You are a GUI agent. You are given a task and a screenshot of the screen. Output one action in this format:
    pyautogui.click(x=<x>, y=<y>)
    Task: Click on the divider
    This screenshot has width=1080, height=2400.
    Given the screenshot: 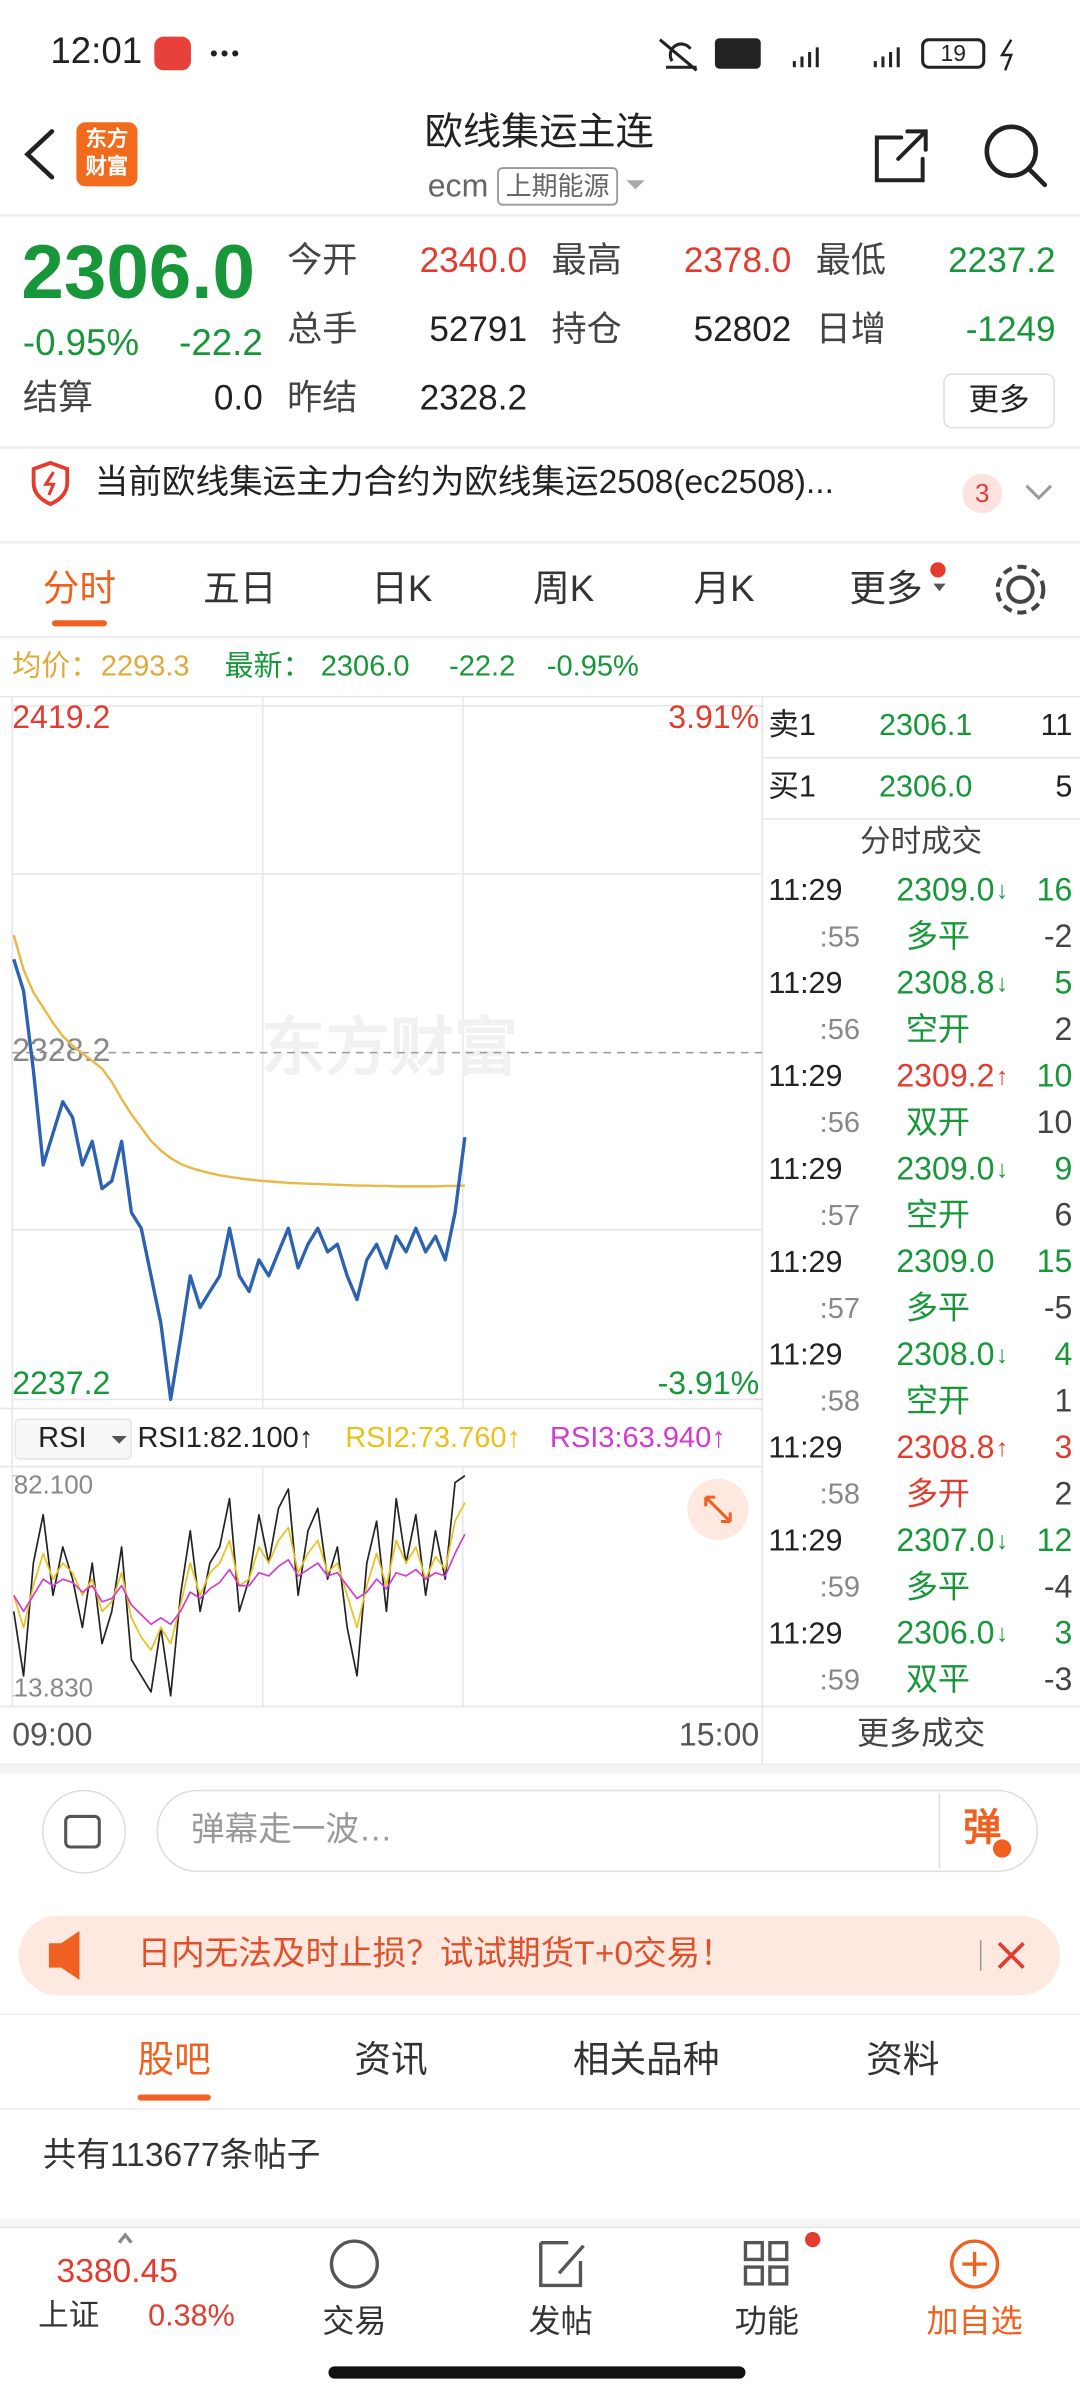 What is the action you would take?
    pyautogui.click(x=540, y=2109)
    